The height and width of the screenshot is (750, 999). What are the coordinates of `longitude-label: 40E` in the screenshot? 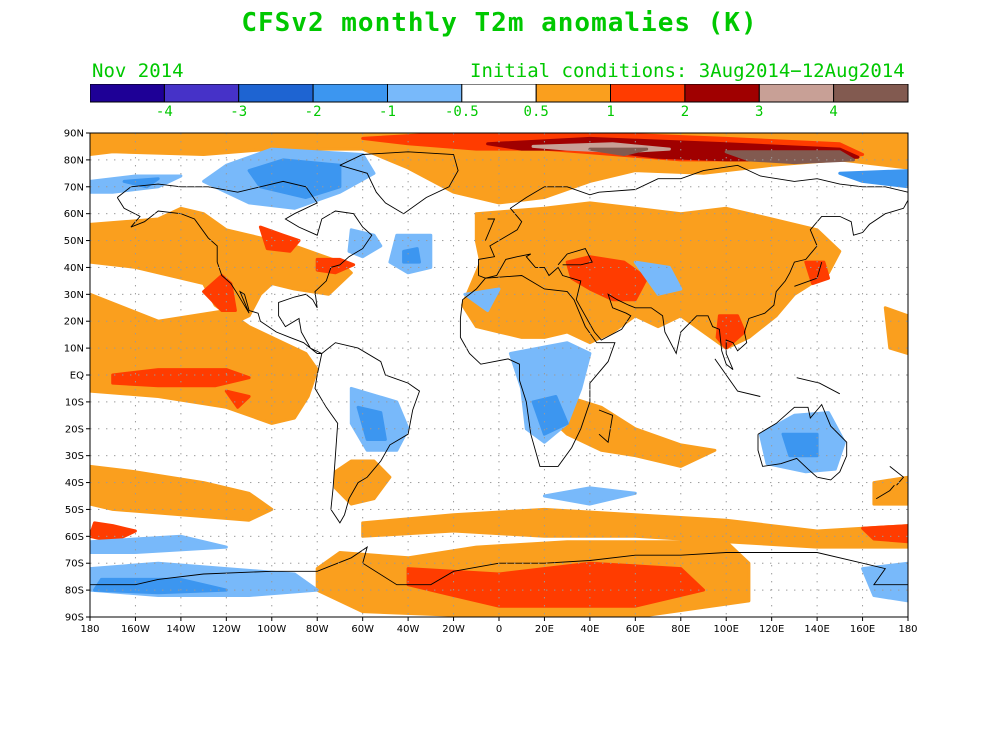 It's located at (589, 629).